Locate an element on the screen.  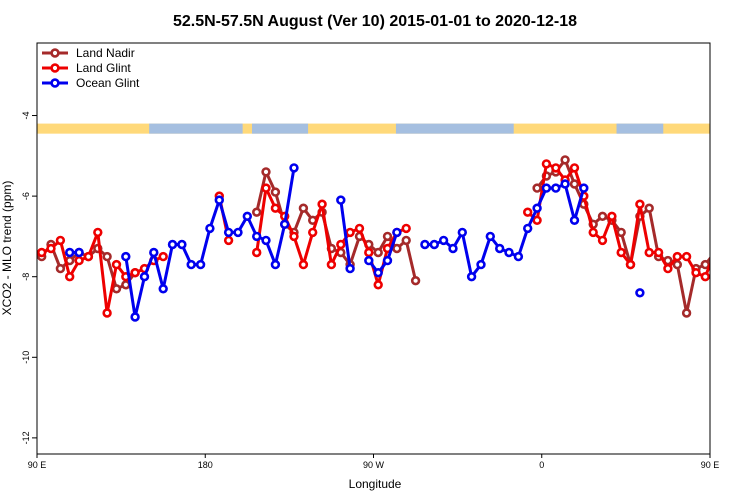
x-axis: 90 E 180 90 W 0 90 E is located at coordinates (374, 462).